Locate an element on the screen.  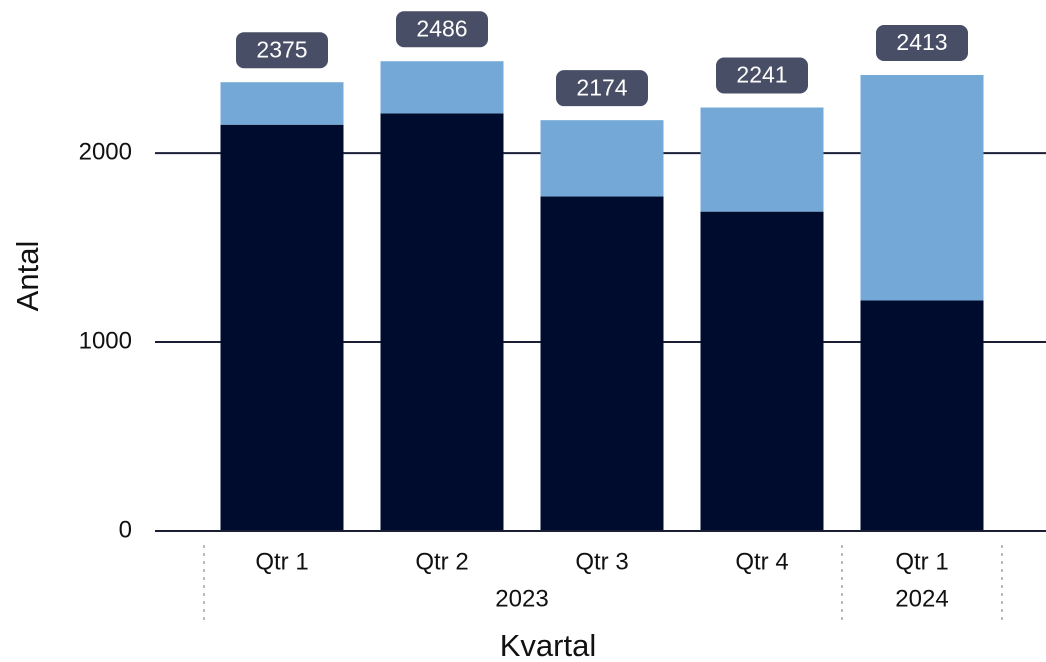
x-tick-label: Qtr 4 is located at coordinates (761, 561).